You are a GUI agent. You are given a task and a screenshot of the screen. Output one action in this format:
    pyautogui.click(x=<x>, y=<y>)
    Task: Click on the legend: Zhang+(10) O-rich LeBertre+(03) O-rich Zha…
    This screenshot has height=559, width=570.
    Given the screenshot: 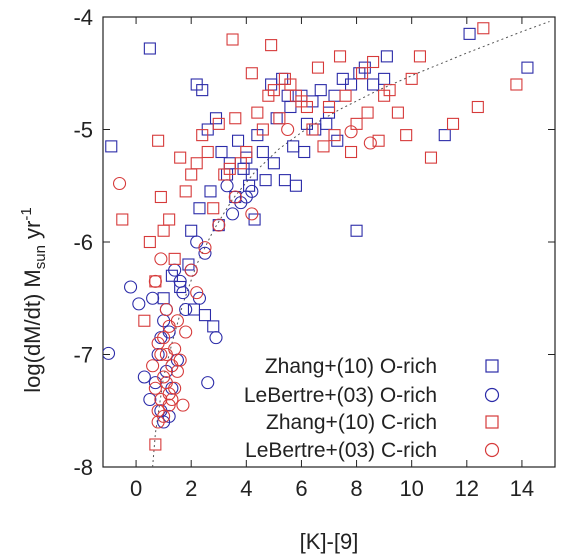 What is the action you would take?
    pyautogui.click(x=372, y=408)
    